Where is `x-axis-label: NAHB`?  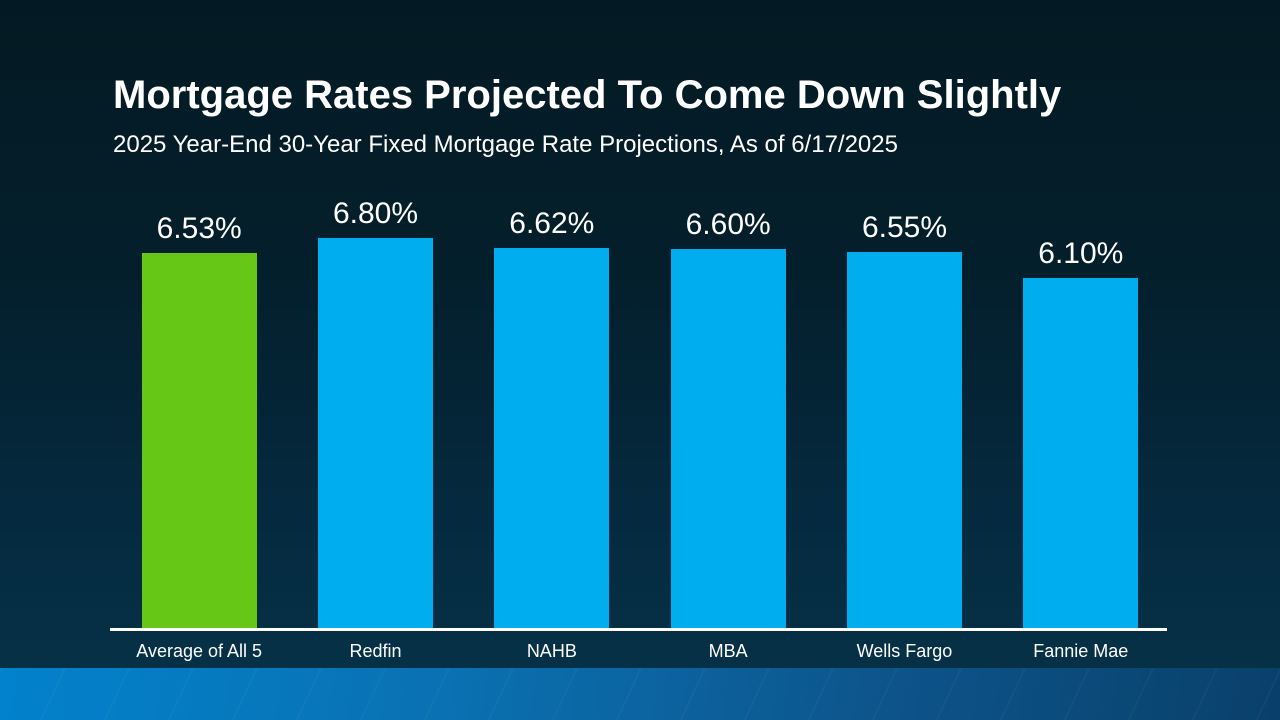
x-axis-label: NAHB is located at coordinates (551, 651).